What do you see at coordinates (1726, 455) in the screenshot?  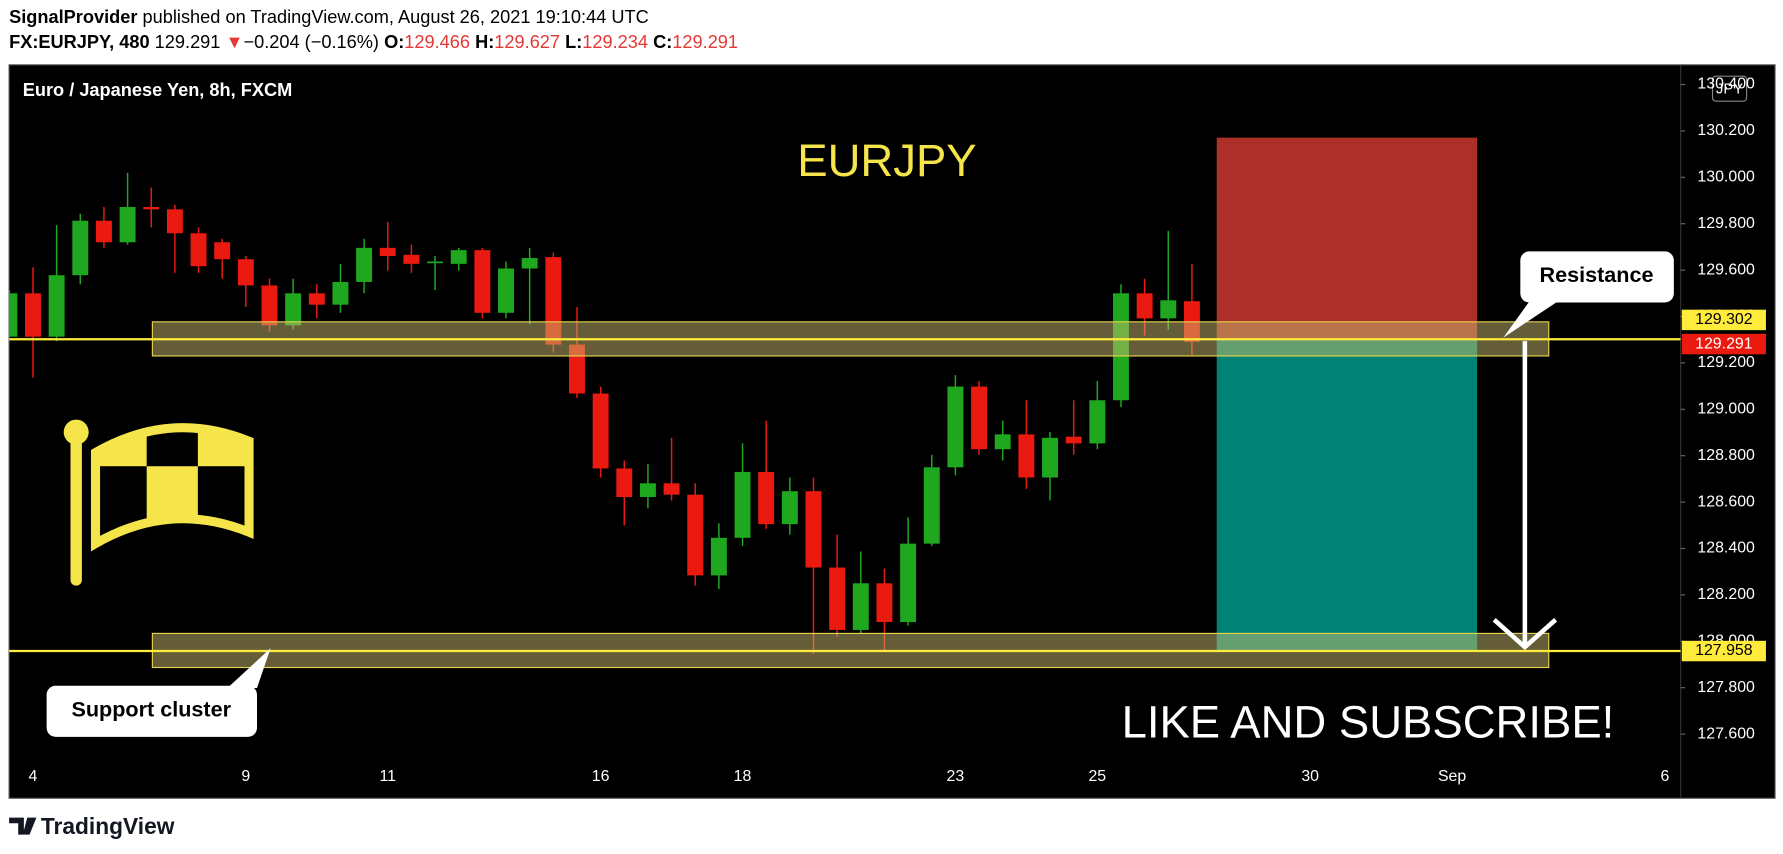 I see `y-tick-label: 128.800` at bounding box center [1726, 455].